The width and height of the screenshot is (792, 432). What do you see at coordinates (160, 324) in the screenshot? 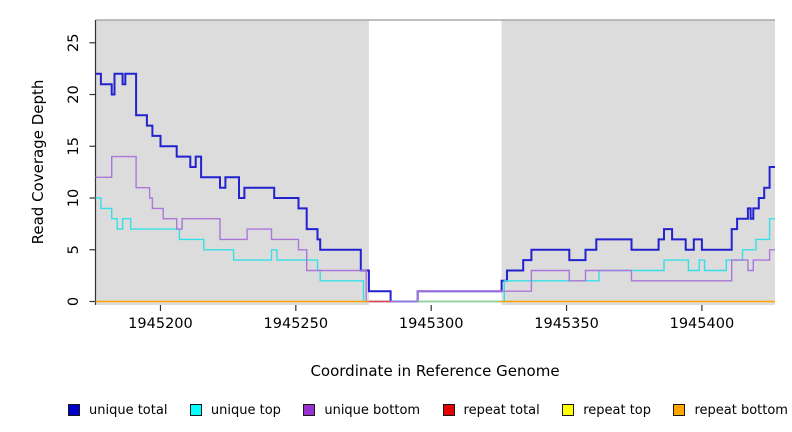
I see `x-tick-label: 1945200` at bounding box center [160, 324].